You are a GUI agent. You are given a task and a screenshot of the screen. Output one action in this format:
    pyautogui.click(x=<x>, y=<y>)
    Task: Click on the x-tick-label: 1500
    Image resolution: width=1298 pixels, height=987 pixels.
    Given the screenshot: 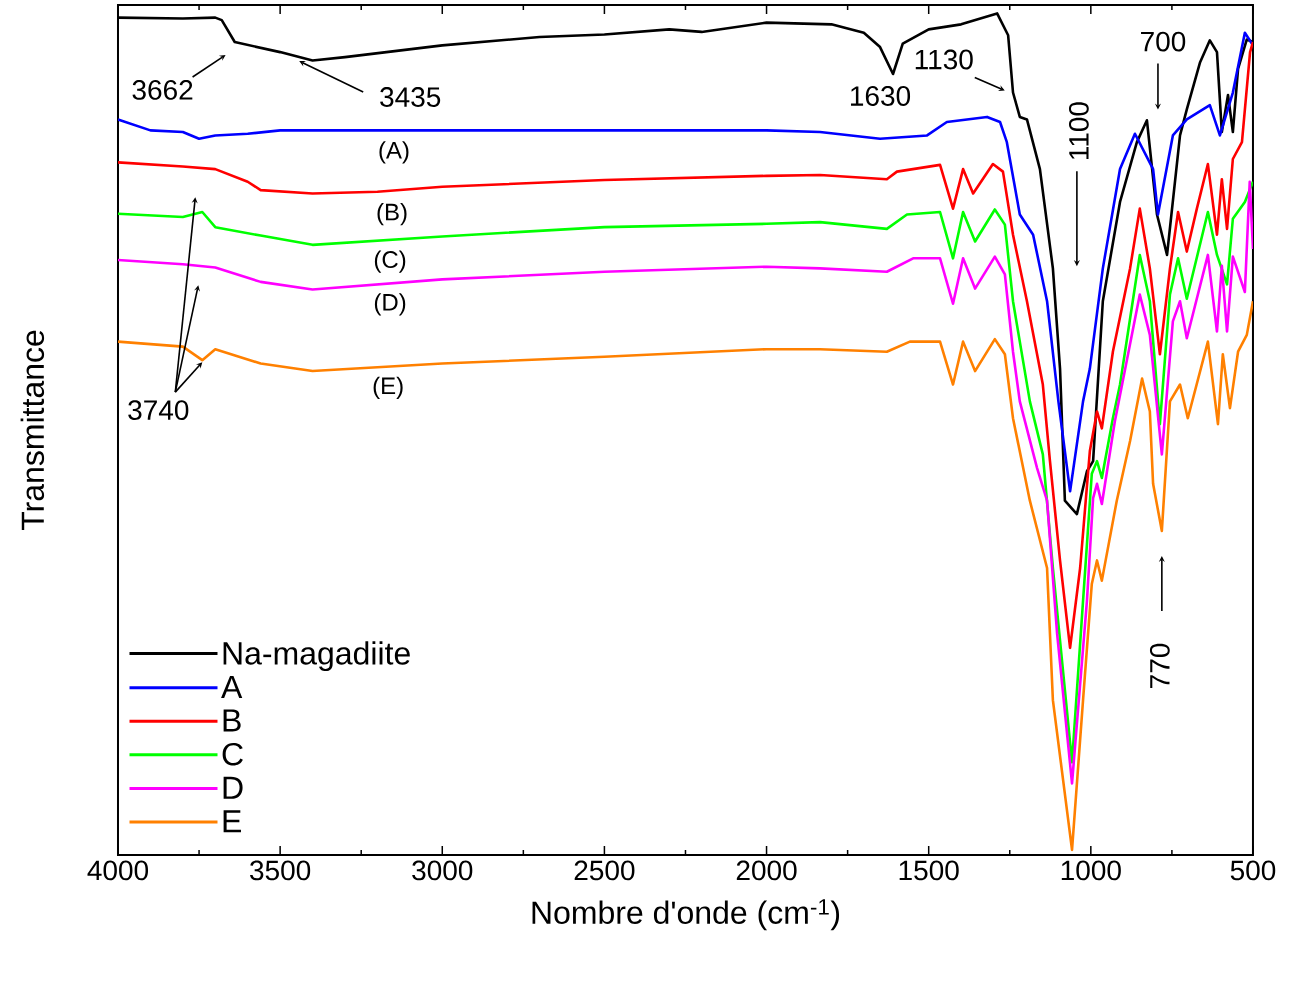 What is the action you would take?
    pyautogui.click(x=929, y=870)
    